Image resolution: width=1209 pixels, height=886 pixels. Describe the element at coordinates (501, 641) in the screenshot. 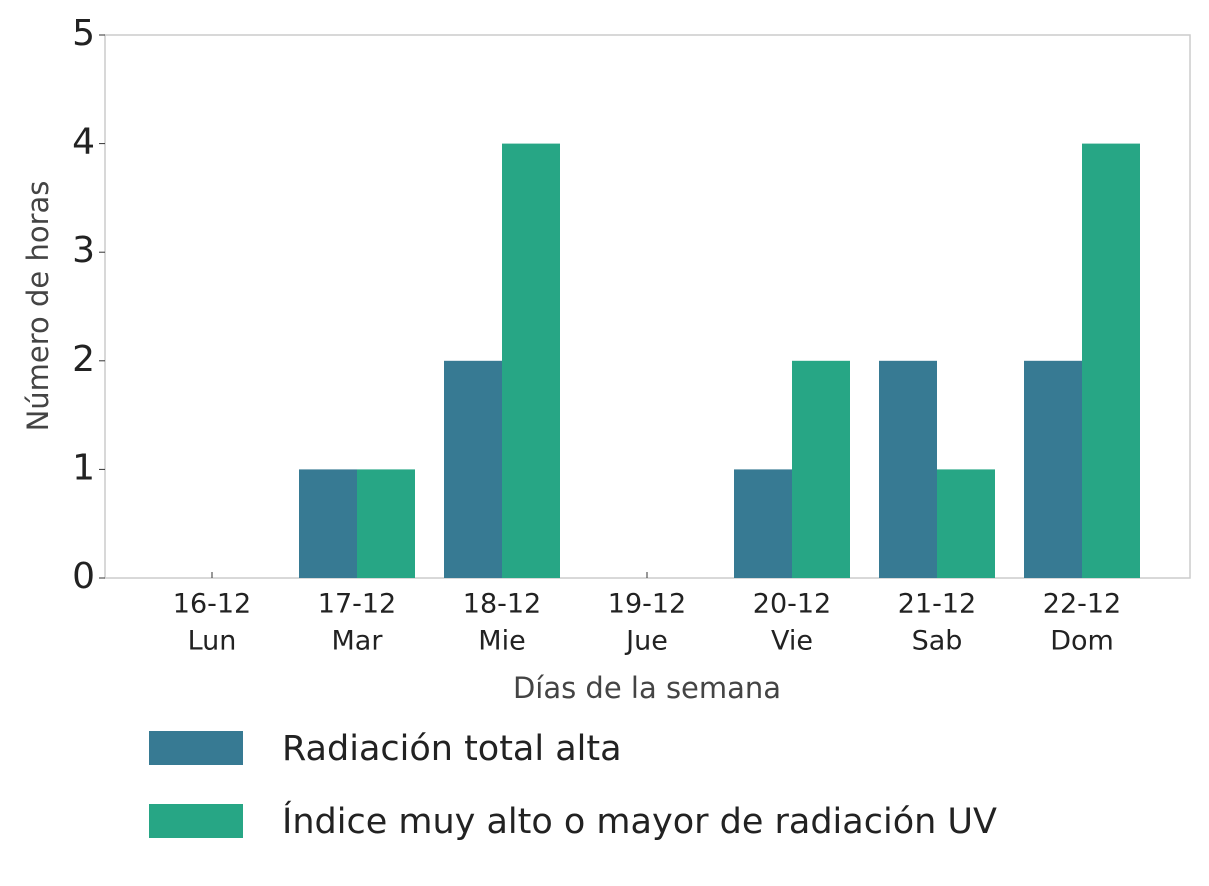

I see `x-tick-label: Mie` at that location.